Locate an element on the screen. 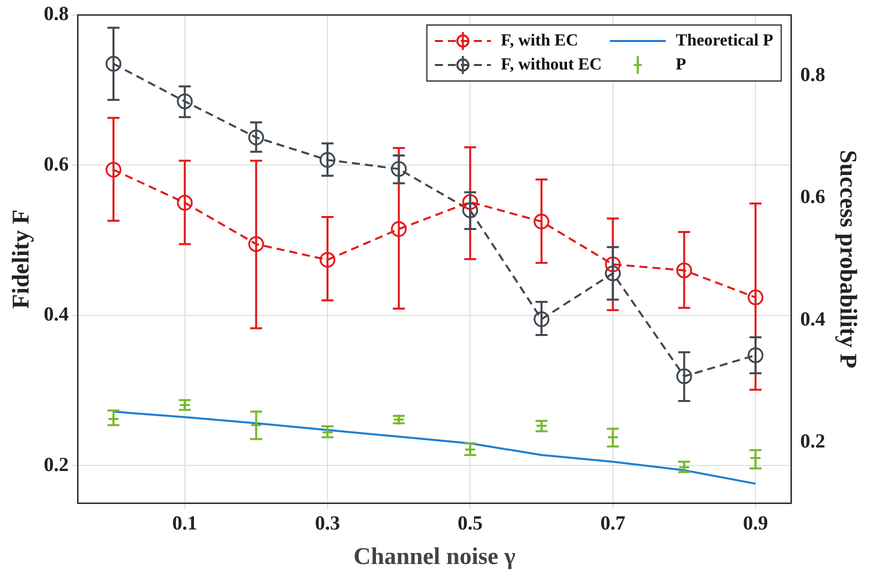 The height and width of the screenshot is (580, 873). legend-label: F, without EC is located at coordinates (551, 64).